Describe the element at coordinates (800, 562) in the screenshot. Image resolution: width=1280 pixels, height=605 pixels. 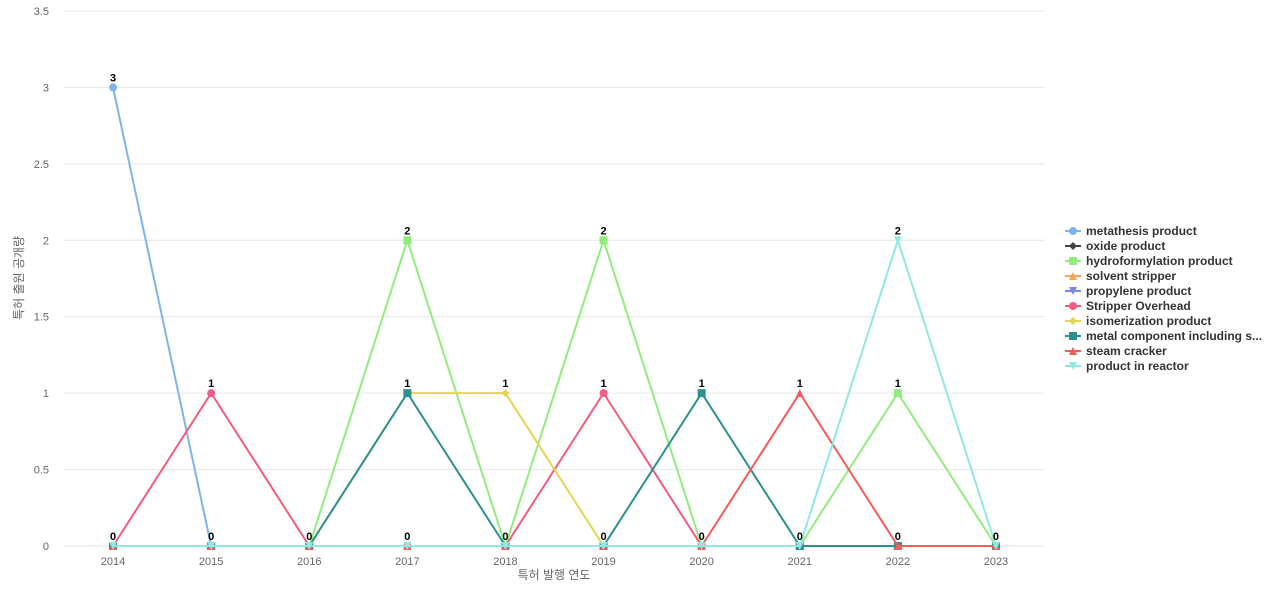
I see `x-tick-label: 2021` at that location.